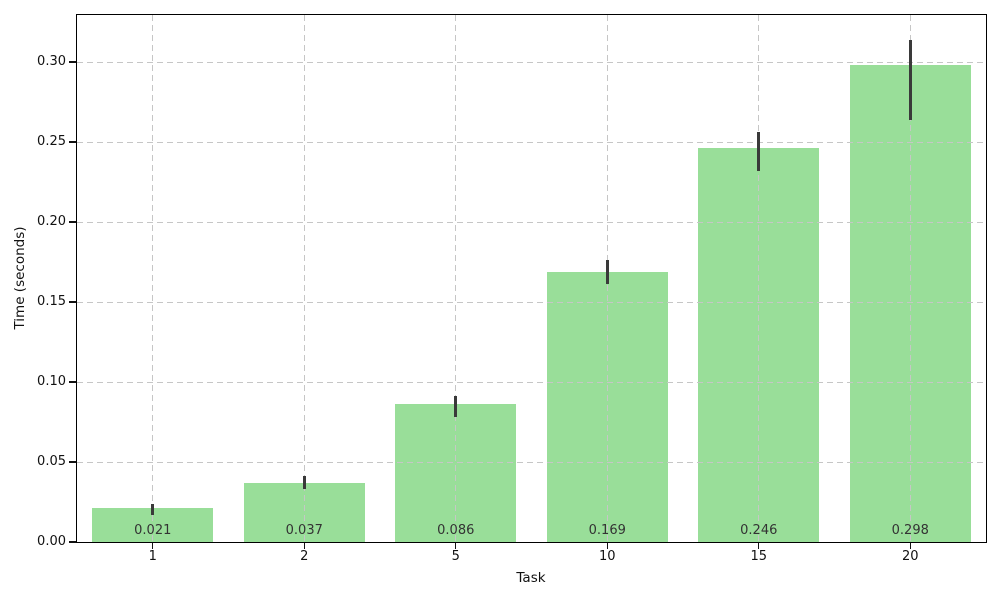 The image size is (1000, 600). Describe the element at coordinates (20, 278) in the screenshot. I see `y-axis-label: Time (seconds)` at that location.